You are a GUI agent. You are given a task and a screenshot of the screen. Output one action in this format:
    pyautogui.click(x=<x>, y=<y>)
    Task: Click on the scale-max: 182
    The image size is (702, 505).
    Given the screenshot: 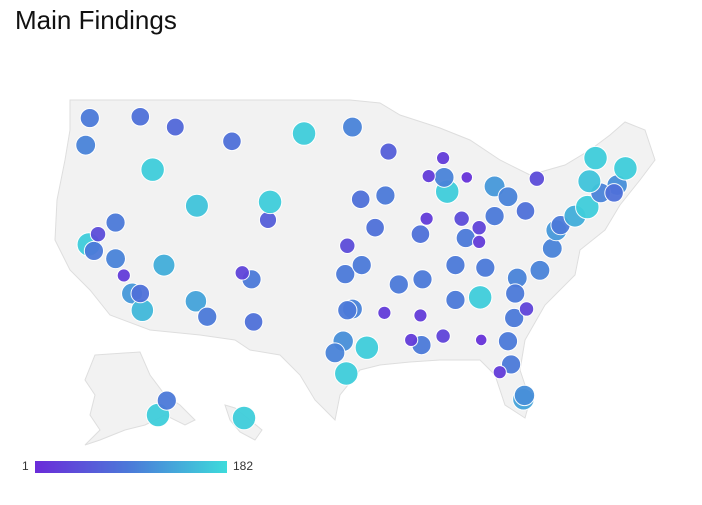 What is the action you would take?
    pyautogui.click(x=243, y=466)
    